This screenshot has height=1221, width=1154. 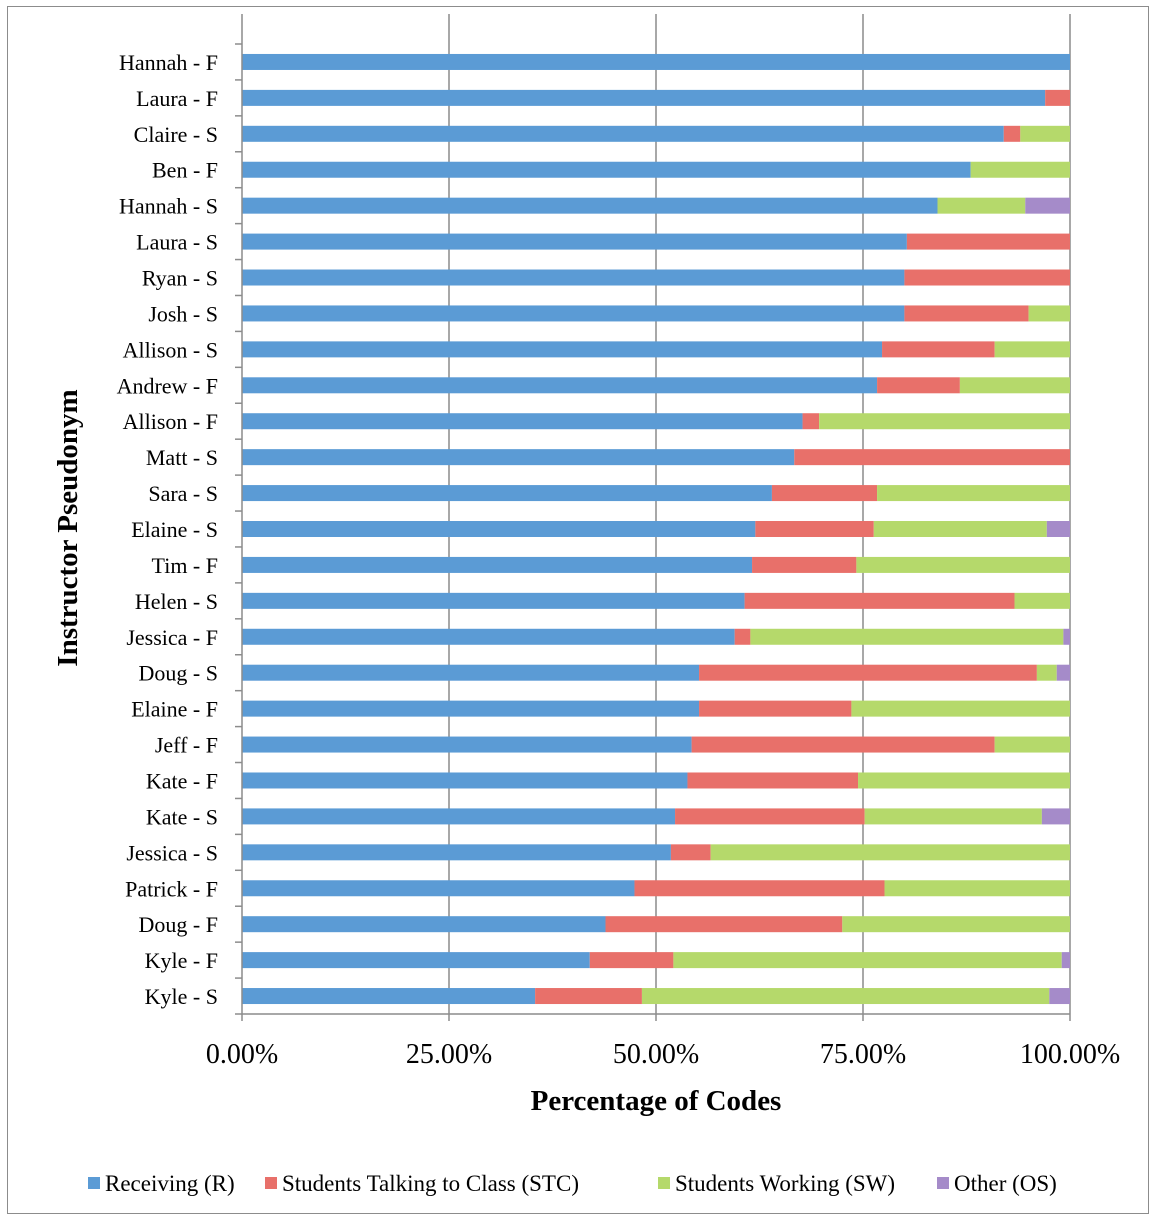 What do you see at coordinates (177, 242) in the screenshot?
I see `category-label: Laura - S` at bounding box center [177, 242].